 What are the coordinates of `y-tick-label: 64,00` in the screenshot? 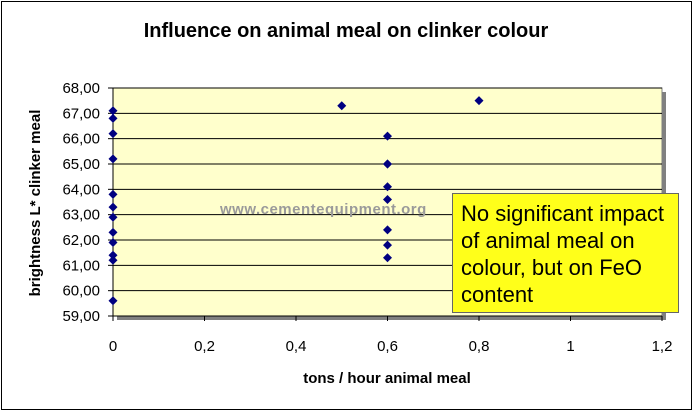 It's located at (81, 189).